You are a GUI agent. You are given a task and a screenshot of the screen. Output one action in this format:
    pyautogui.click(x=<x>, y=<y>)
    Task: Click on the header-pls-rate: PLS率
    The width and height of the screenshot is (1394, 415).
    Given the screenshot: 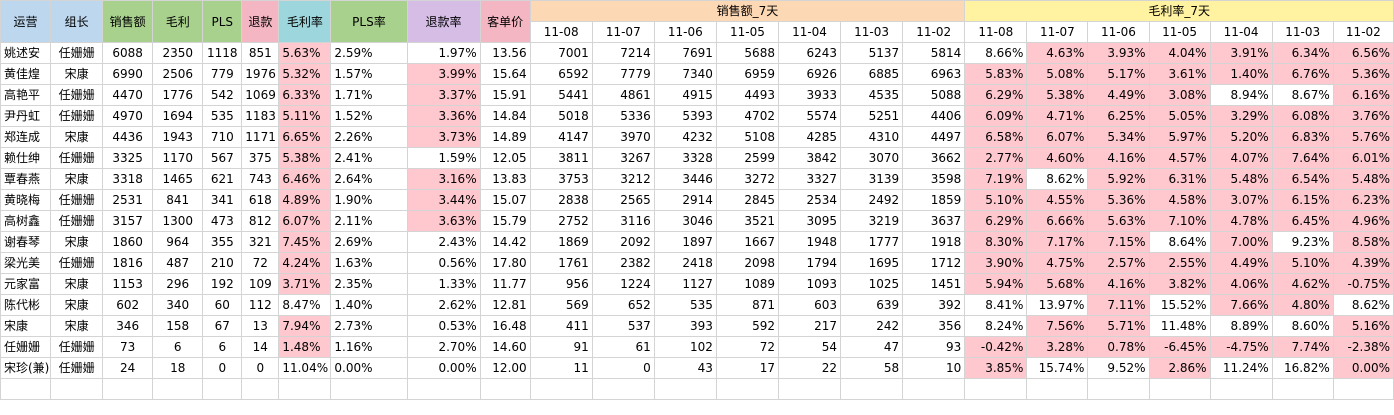 What is the action you would take?
    pyautogui.click(x=369, y=21)
    